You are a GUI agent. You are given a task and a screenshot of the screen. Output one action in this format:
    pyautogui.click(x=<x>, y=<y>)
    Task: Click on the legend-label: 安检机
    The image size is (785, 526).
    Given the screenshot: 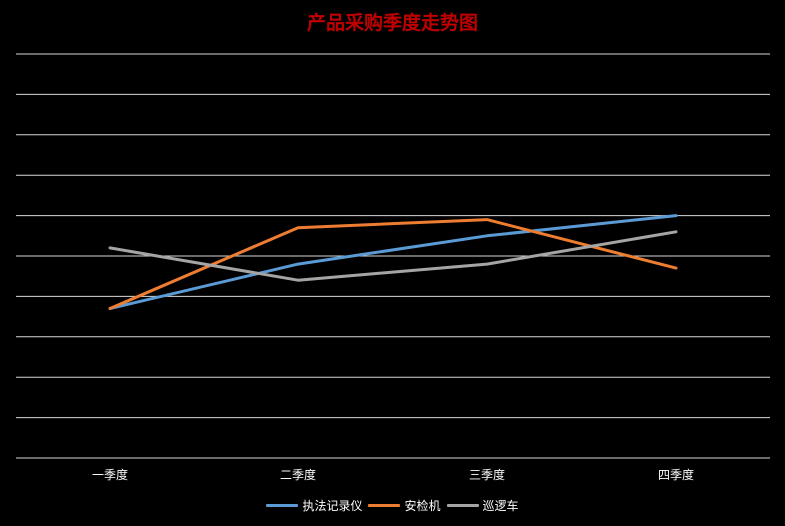 What is the action you would take?
    pyautogui.click(x=422, y=506)
    